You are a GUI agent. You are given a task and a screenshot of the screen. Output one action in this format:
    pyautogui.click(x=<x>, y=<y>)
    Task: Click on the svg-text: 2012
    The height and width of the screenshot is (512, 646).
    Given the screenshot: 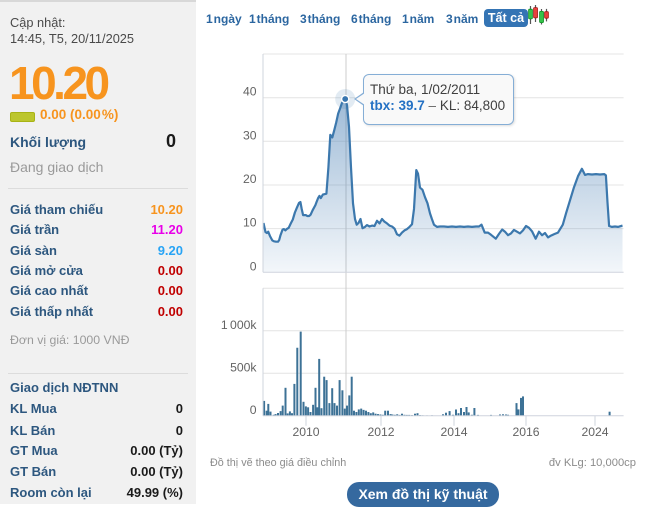 What is the action you would take?
    pyautogui.click(x=380, y=432)
    